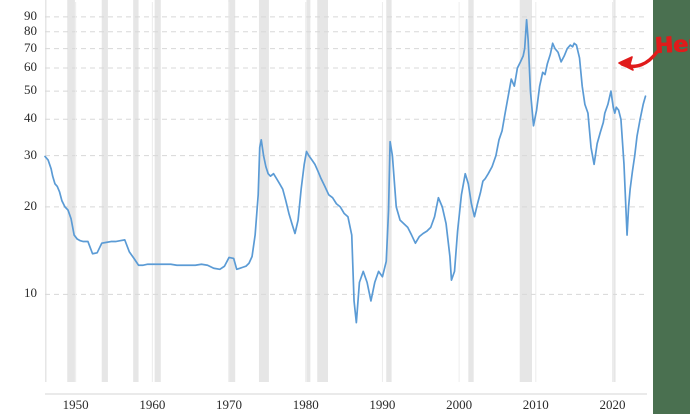  I want to click on y-tick-label: 40, so click(30, 118).